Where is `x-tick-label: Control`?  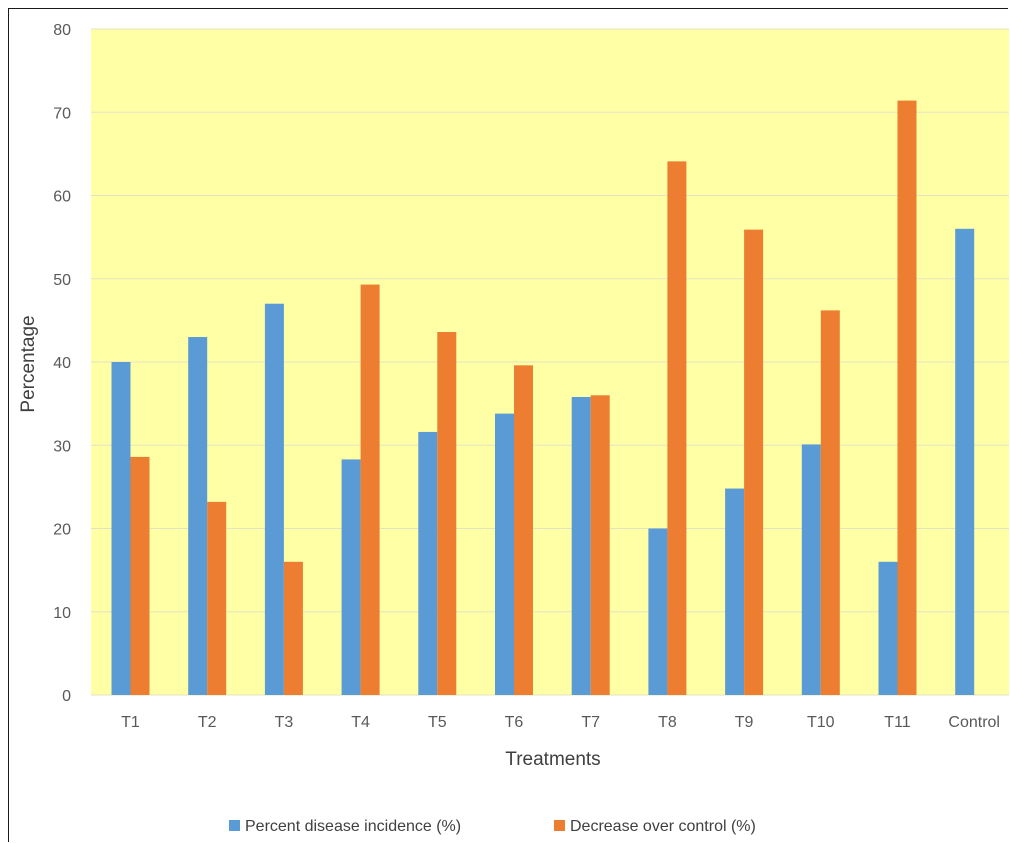 x-tick-label: Control is located at coordinates (974, 722).